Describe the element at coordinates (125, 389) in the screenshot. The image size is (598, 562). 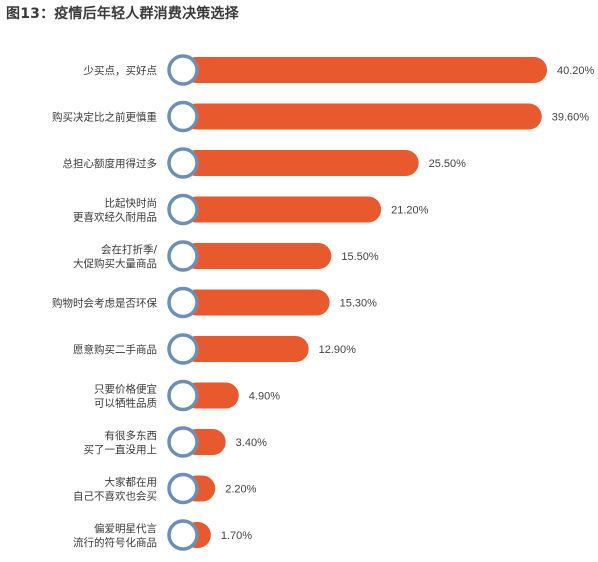
I see `category-label-7-line-0: 只要价格便宜` at that location.